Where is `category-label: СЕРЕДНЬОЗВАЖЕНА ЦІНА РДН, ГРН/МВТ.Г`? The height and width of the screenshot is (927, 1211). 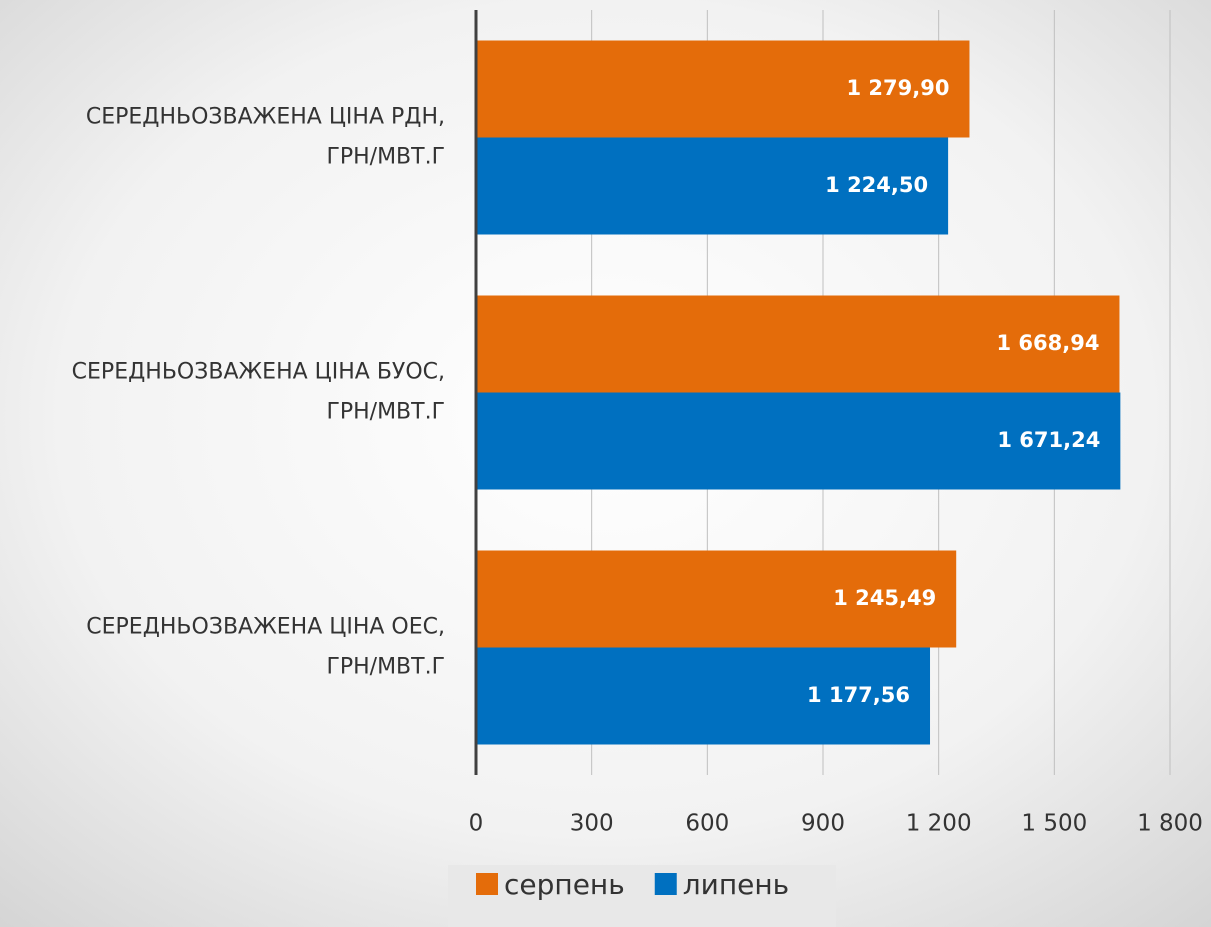 category-label: СЕРЕДНЬОЗВАЖЕНА ЦІНА РДН, ГРН/МВТ.Г is located at coordinates (265, 137).